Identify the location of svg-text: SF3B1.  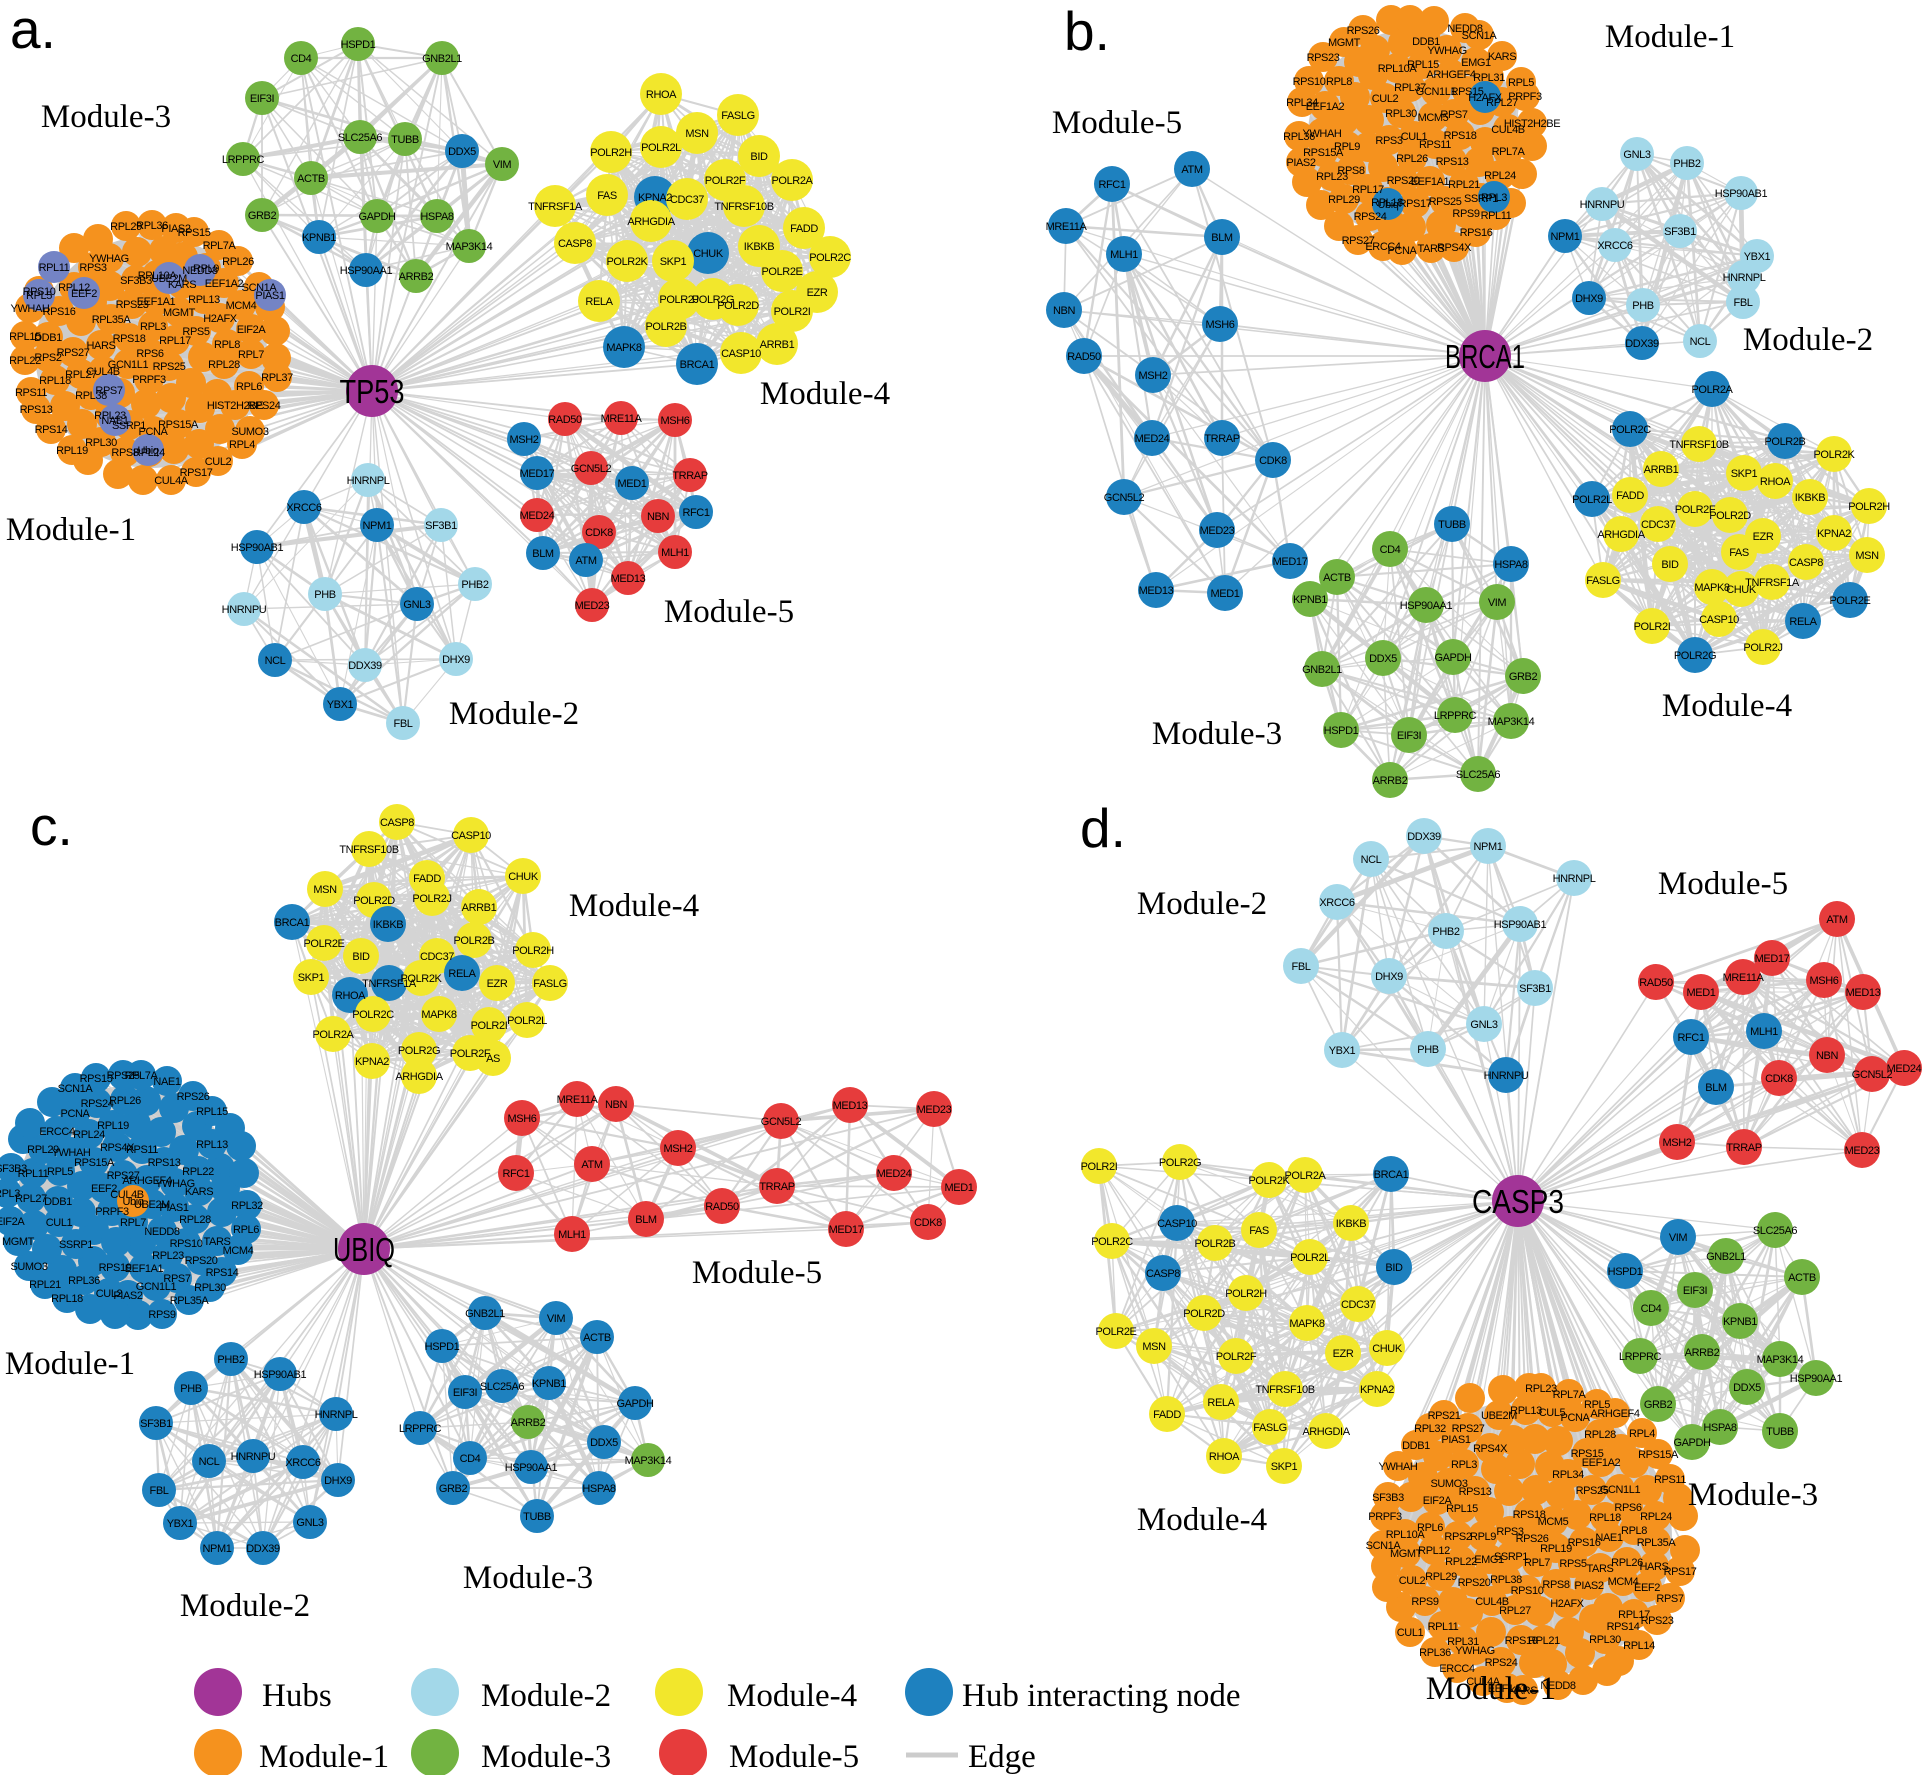
(441, 526).